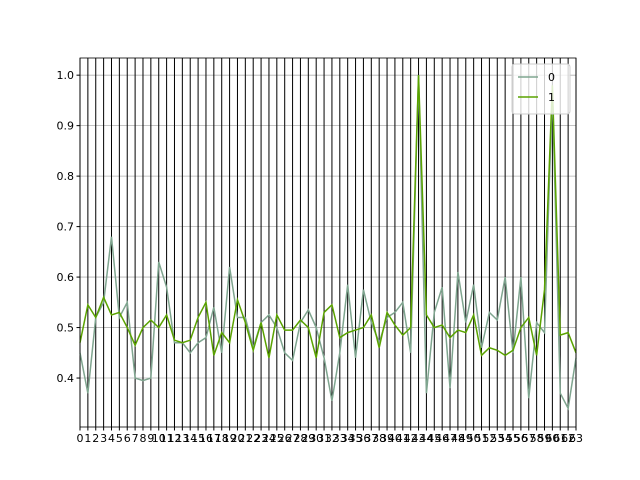 The height and width of the screenshot is (480, 640). Describe the element at coordinates (66, 75) in the screenshot. I see `y-tick-label: 1.0` at that location.